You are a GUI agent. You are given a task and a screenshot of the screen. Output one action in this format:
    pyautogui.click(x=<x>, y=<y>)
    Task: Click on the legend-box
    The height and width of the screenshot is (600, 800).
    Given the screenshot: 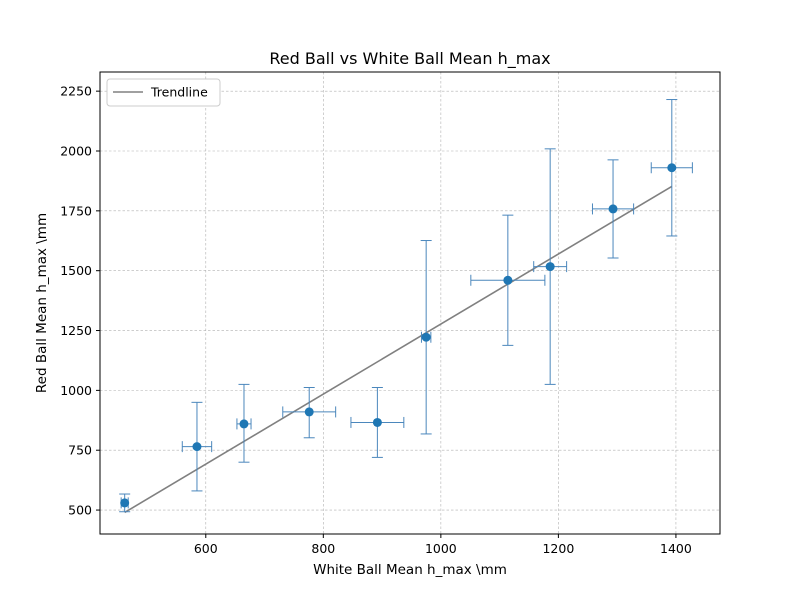 What is the action you would take?
    pyautogui.click(x=163, y=92)
    